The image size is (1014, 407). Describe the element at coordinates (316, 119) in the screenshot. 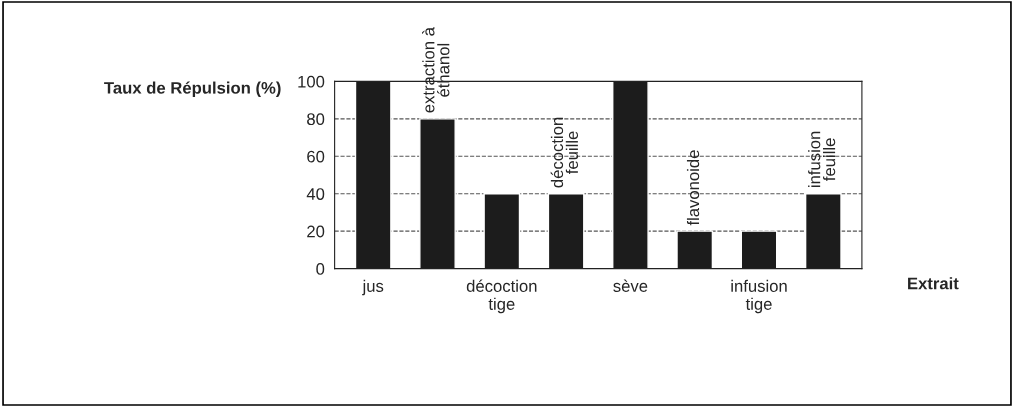

I see `y-tick-label: 80` at that location.